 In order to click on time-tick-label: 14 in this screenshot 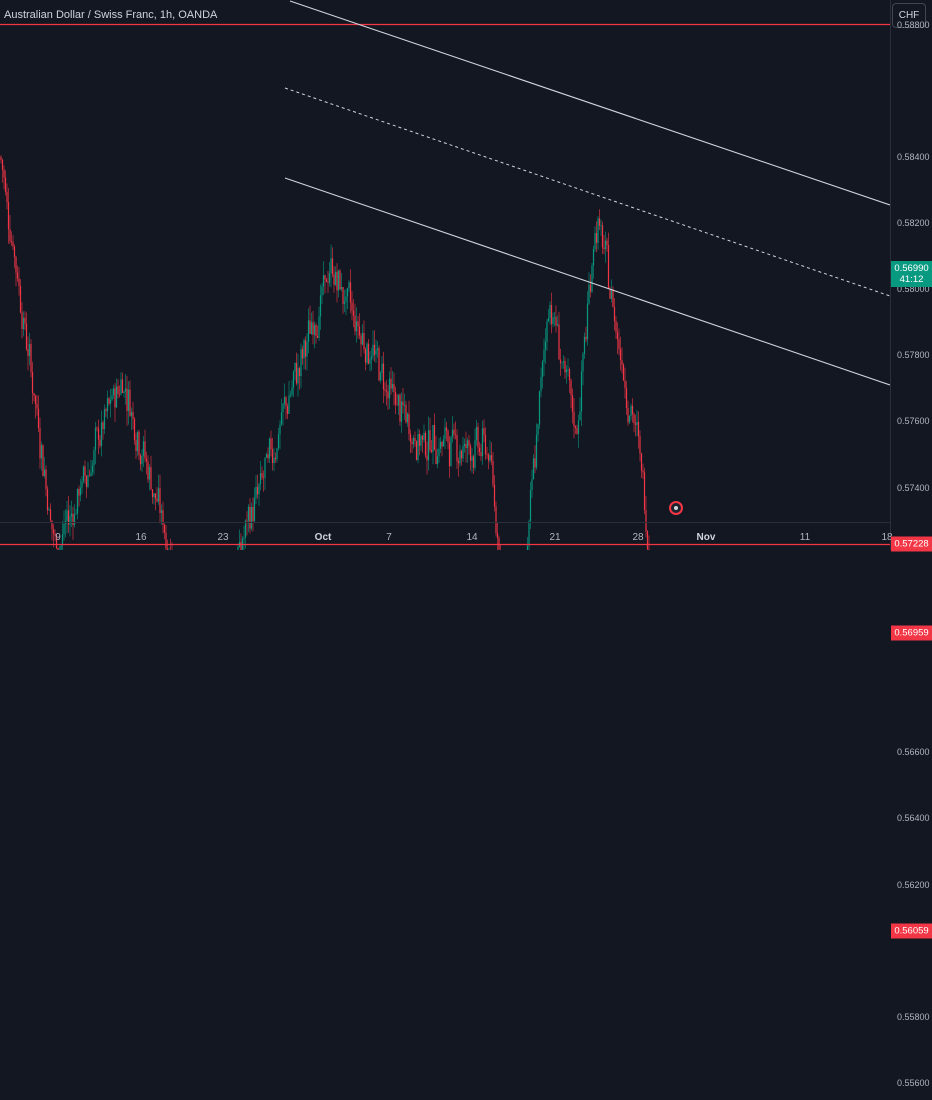, I will do `click(472, 537)`.